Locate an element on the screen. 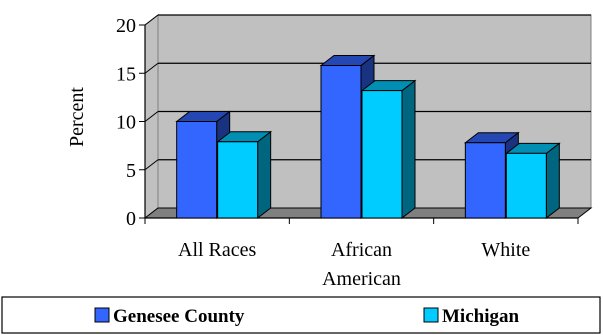 This screenshot has height=335, width=603. legend-label: Genesee County is located at coordinates (179, 316).